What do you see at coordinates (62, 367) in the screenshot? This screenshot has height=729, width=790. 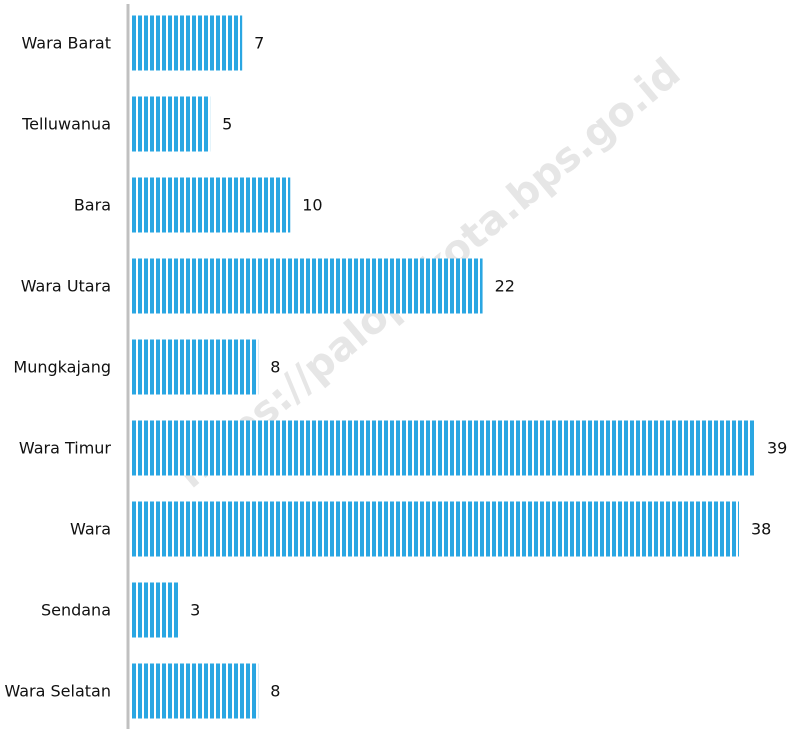 I see `y-tick-label: Mungkajang` at bounding box center [62, 367].